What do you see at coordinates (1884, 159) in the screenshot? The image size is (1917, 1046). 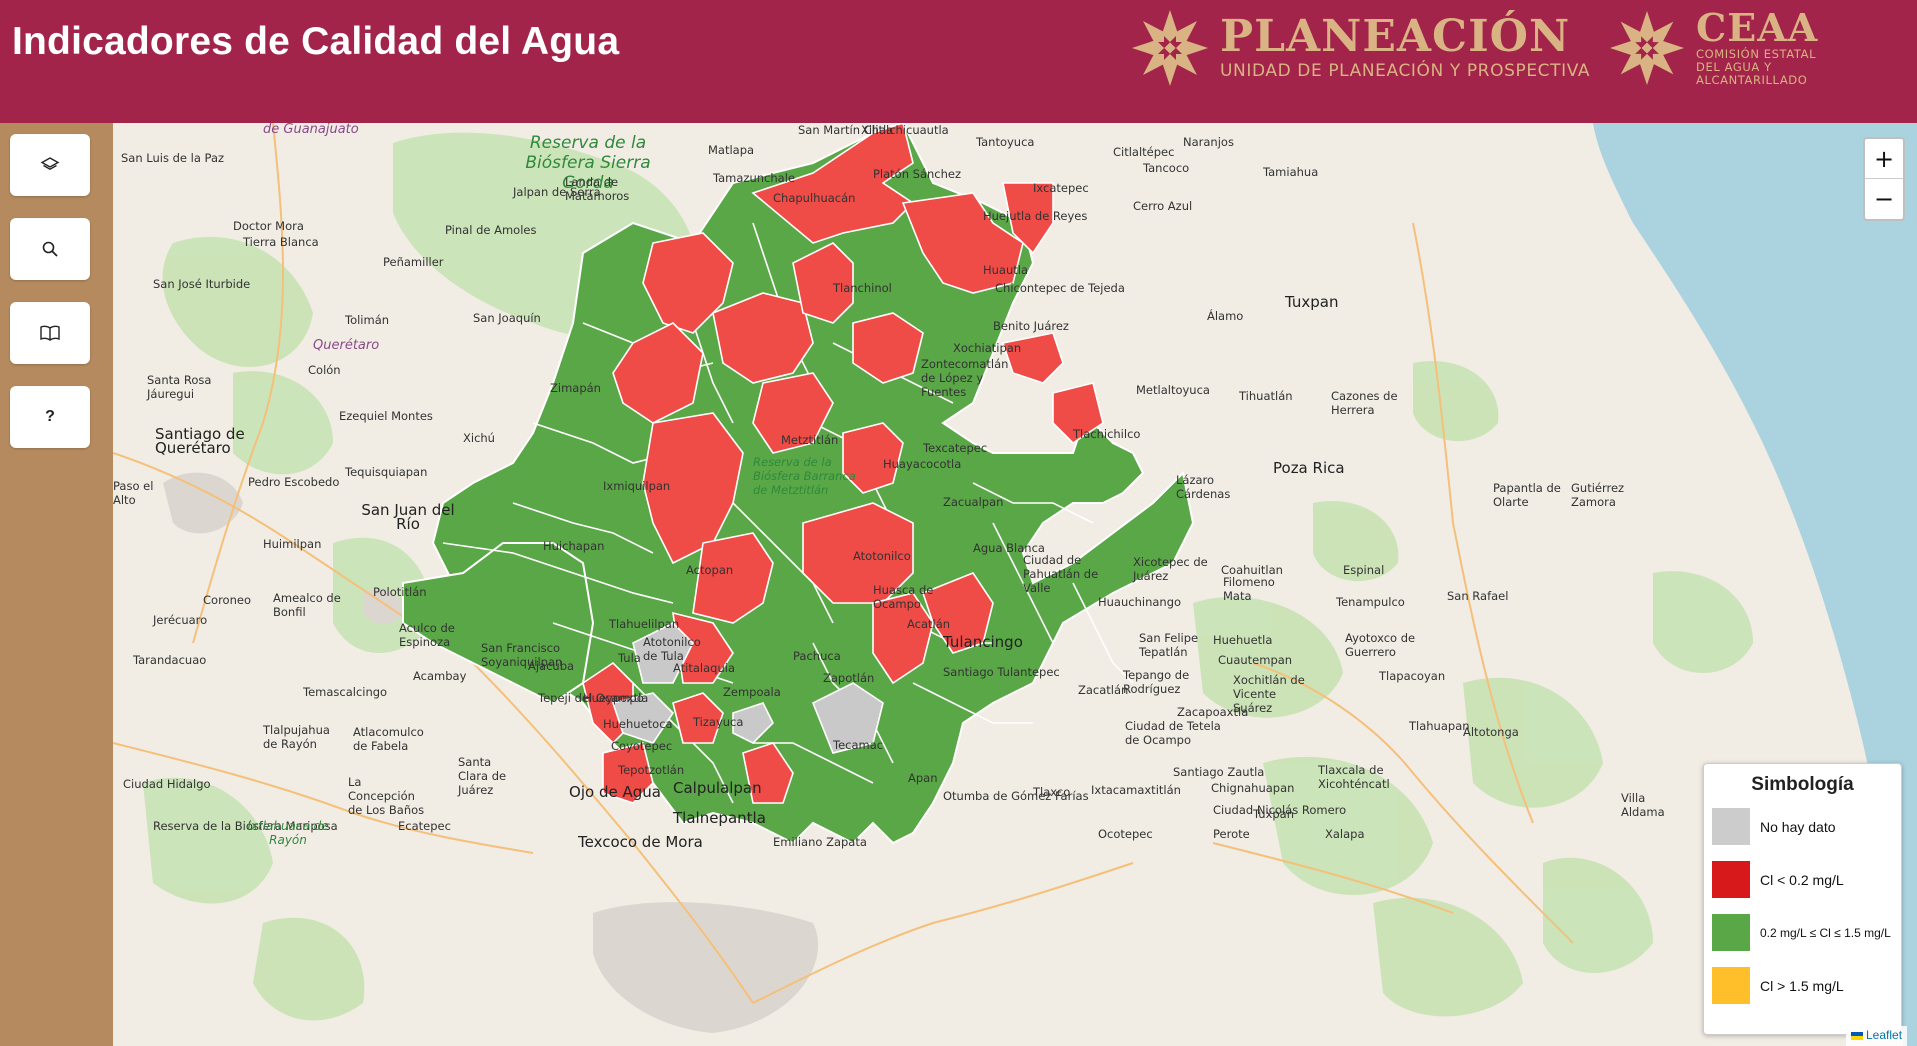 I see `zoom-in-button: +` at bounding box center [1884, 159].